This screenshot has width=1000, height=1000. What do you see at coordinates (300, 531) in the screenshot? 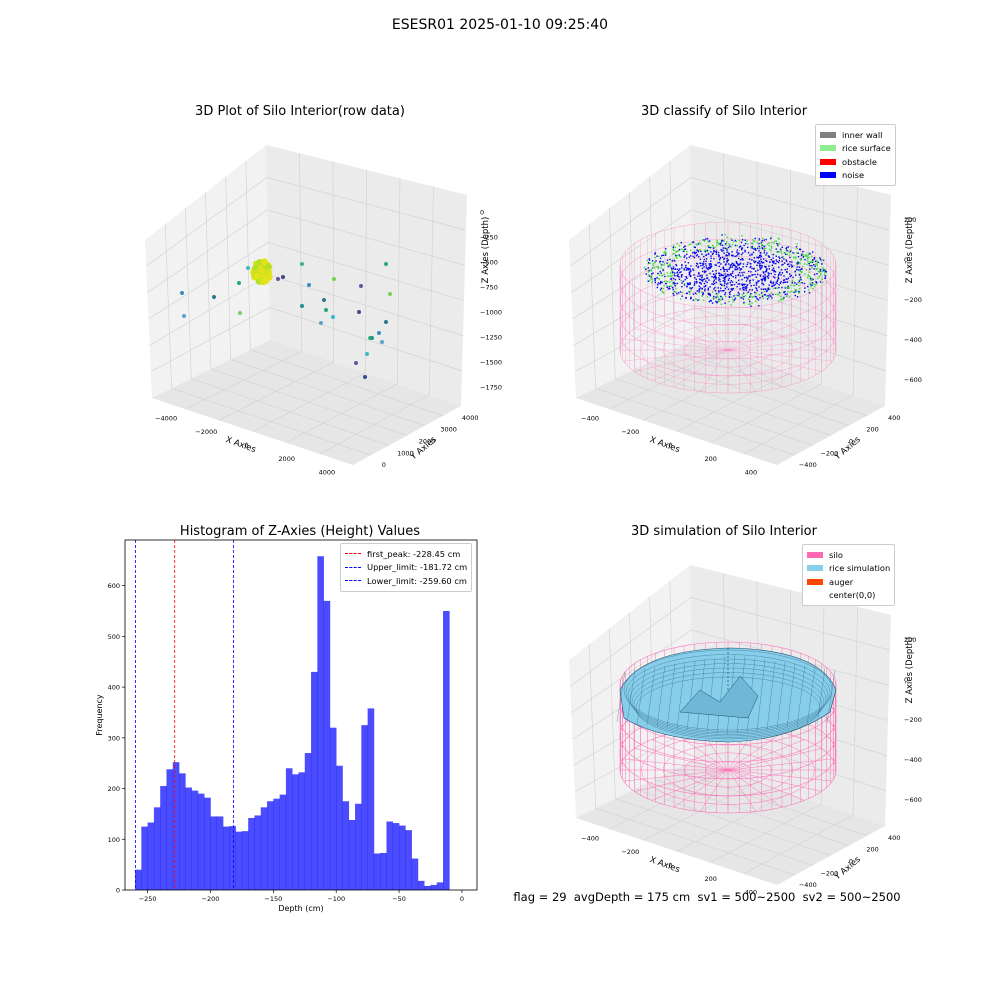
I see `histogram-title: Histogram of Z-Axies (Height) Values` at bounding box center [300, 531].